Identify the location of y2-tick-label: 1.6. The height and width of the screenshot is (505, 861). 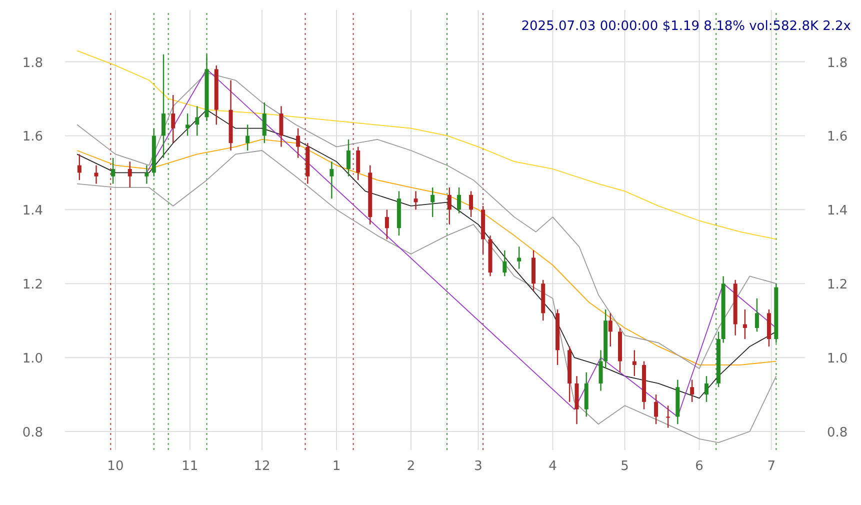
(837, 137).